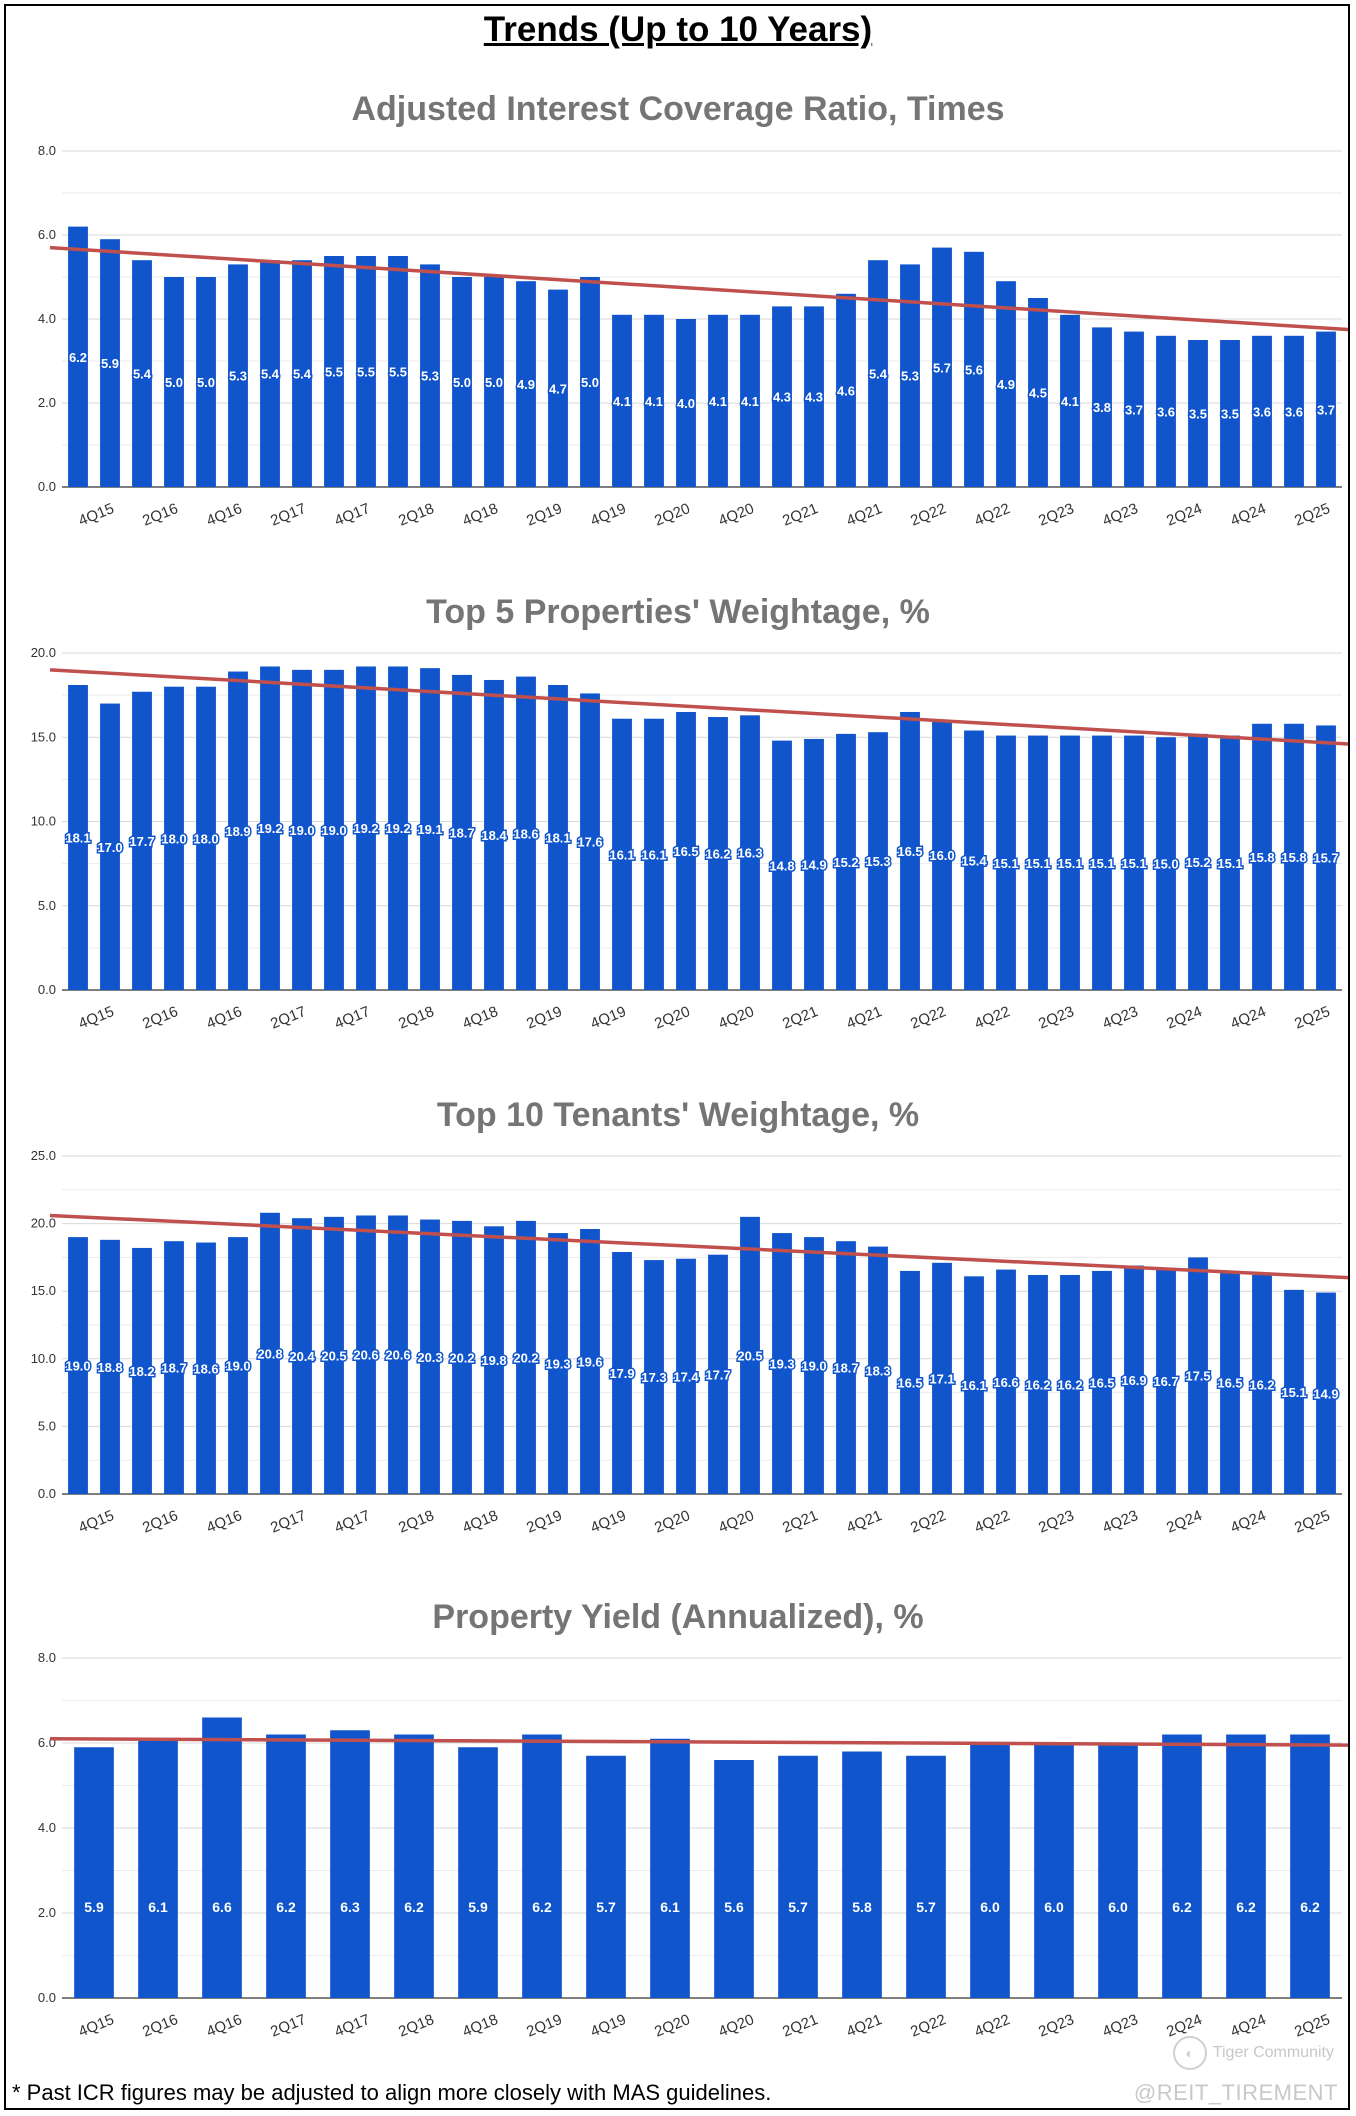 Image resolution: width=1356 pixels, height=2116 pixels. I want to click on y-tick-label: 2.0, so click(47, 402).